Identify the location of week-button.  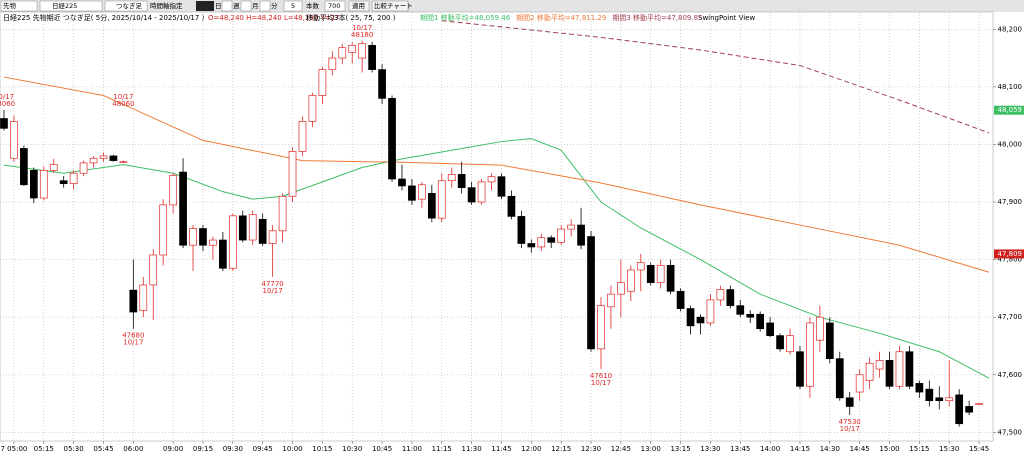
(227, 6).